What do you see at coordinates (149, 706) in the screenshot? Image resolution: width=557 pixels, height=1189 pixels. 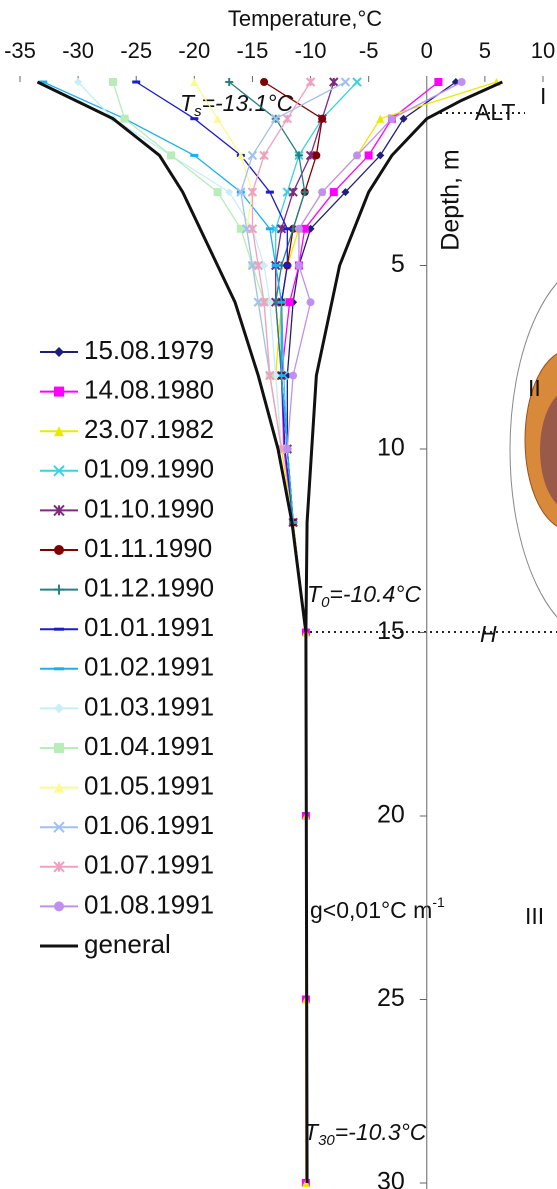 I see `legend-label: 01.03.1991` at bounding box center [149, 706].